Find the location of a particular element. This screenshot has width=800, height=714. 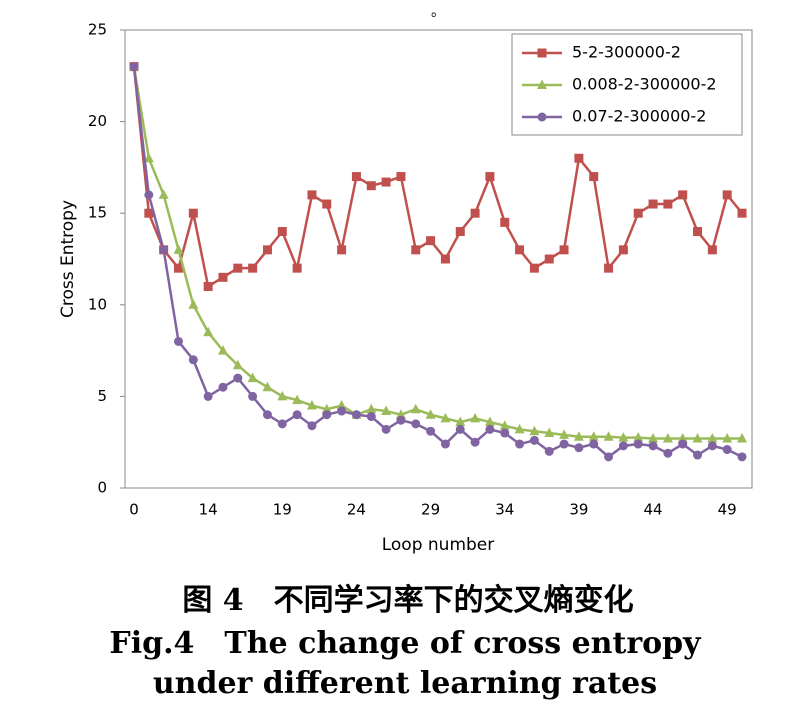

x-tick-label: 24 is located at coordinates (356, 510).